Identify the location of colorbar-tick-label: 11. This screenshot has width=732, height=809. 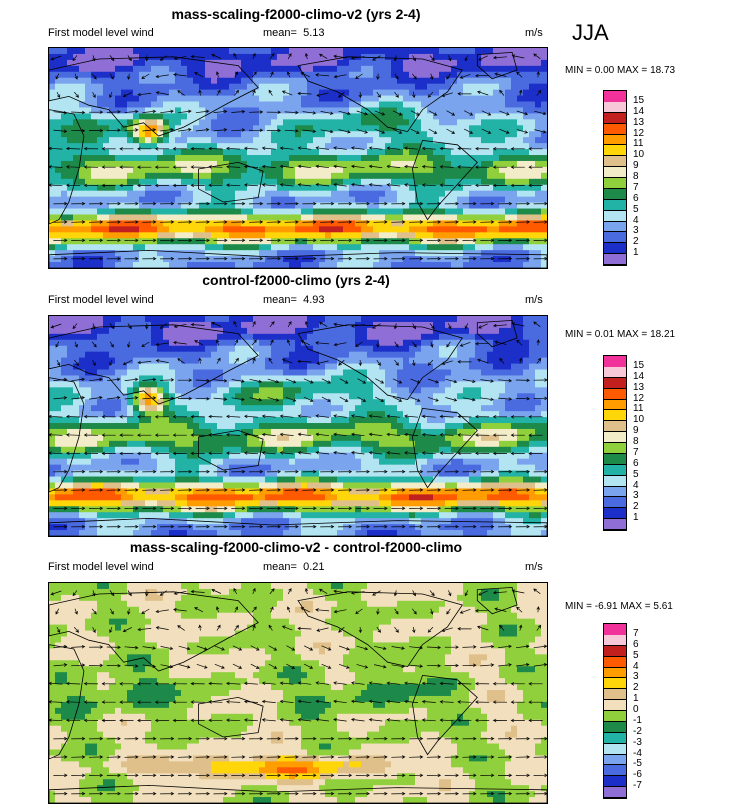
(638, 144).